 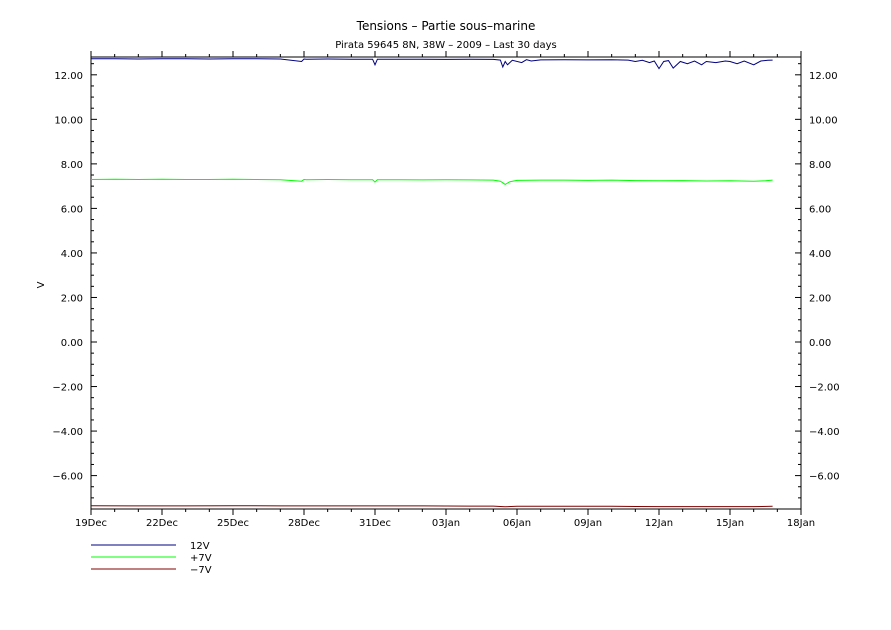 What do you see at coordinates (41, 284) in the screenshot?
I see `y-axis-label: V` at bounding box center [41, 284].